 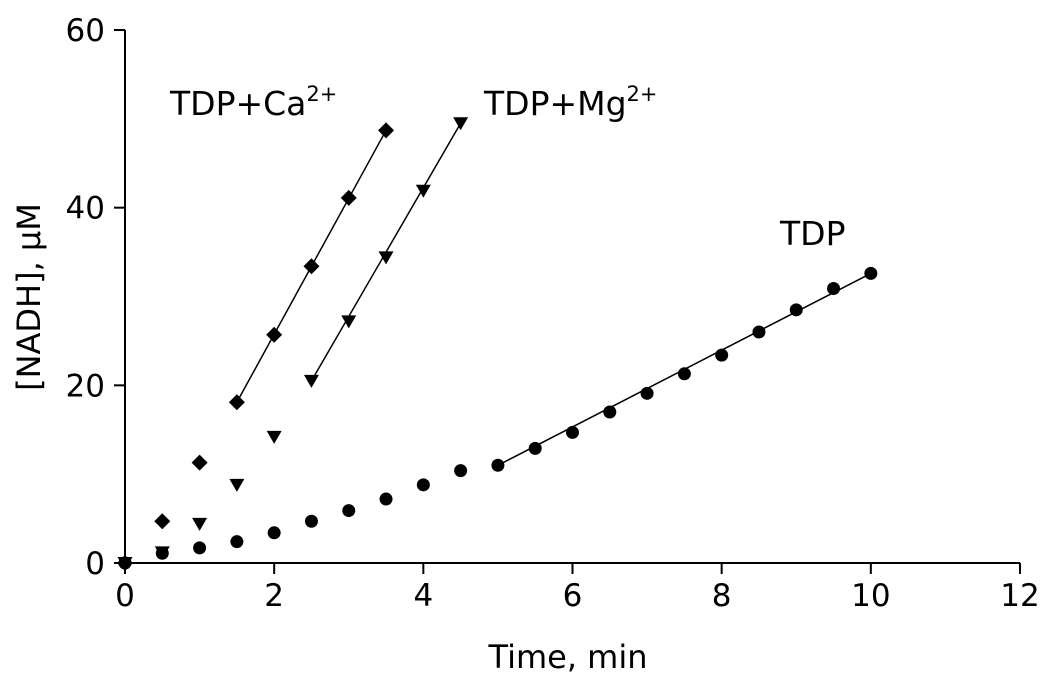 I want to click on series-label-tdp-ca: TDP+Ca2+, so click(x=253, y=102).